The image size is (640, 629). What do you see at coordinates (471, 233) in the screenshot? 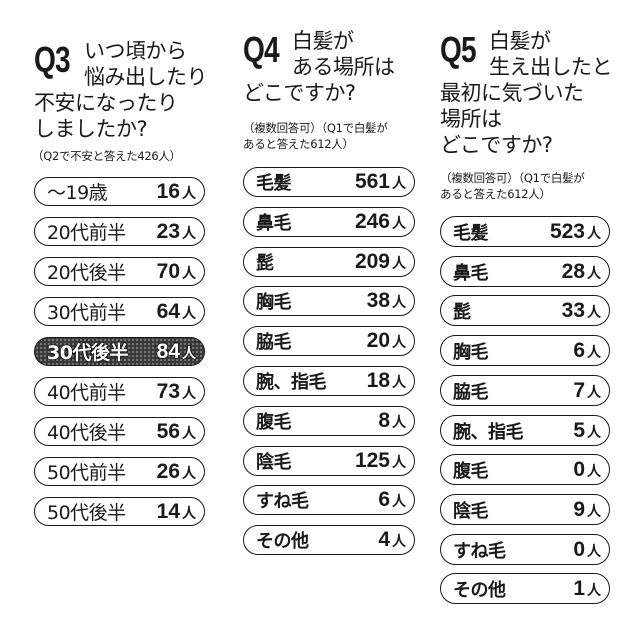
I see `q5-row-label: 毛髪` at bounding box center [471, 233].